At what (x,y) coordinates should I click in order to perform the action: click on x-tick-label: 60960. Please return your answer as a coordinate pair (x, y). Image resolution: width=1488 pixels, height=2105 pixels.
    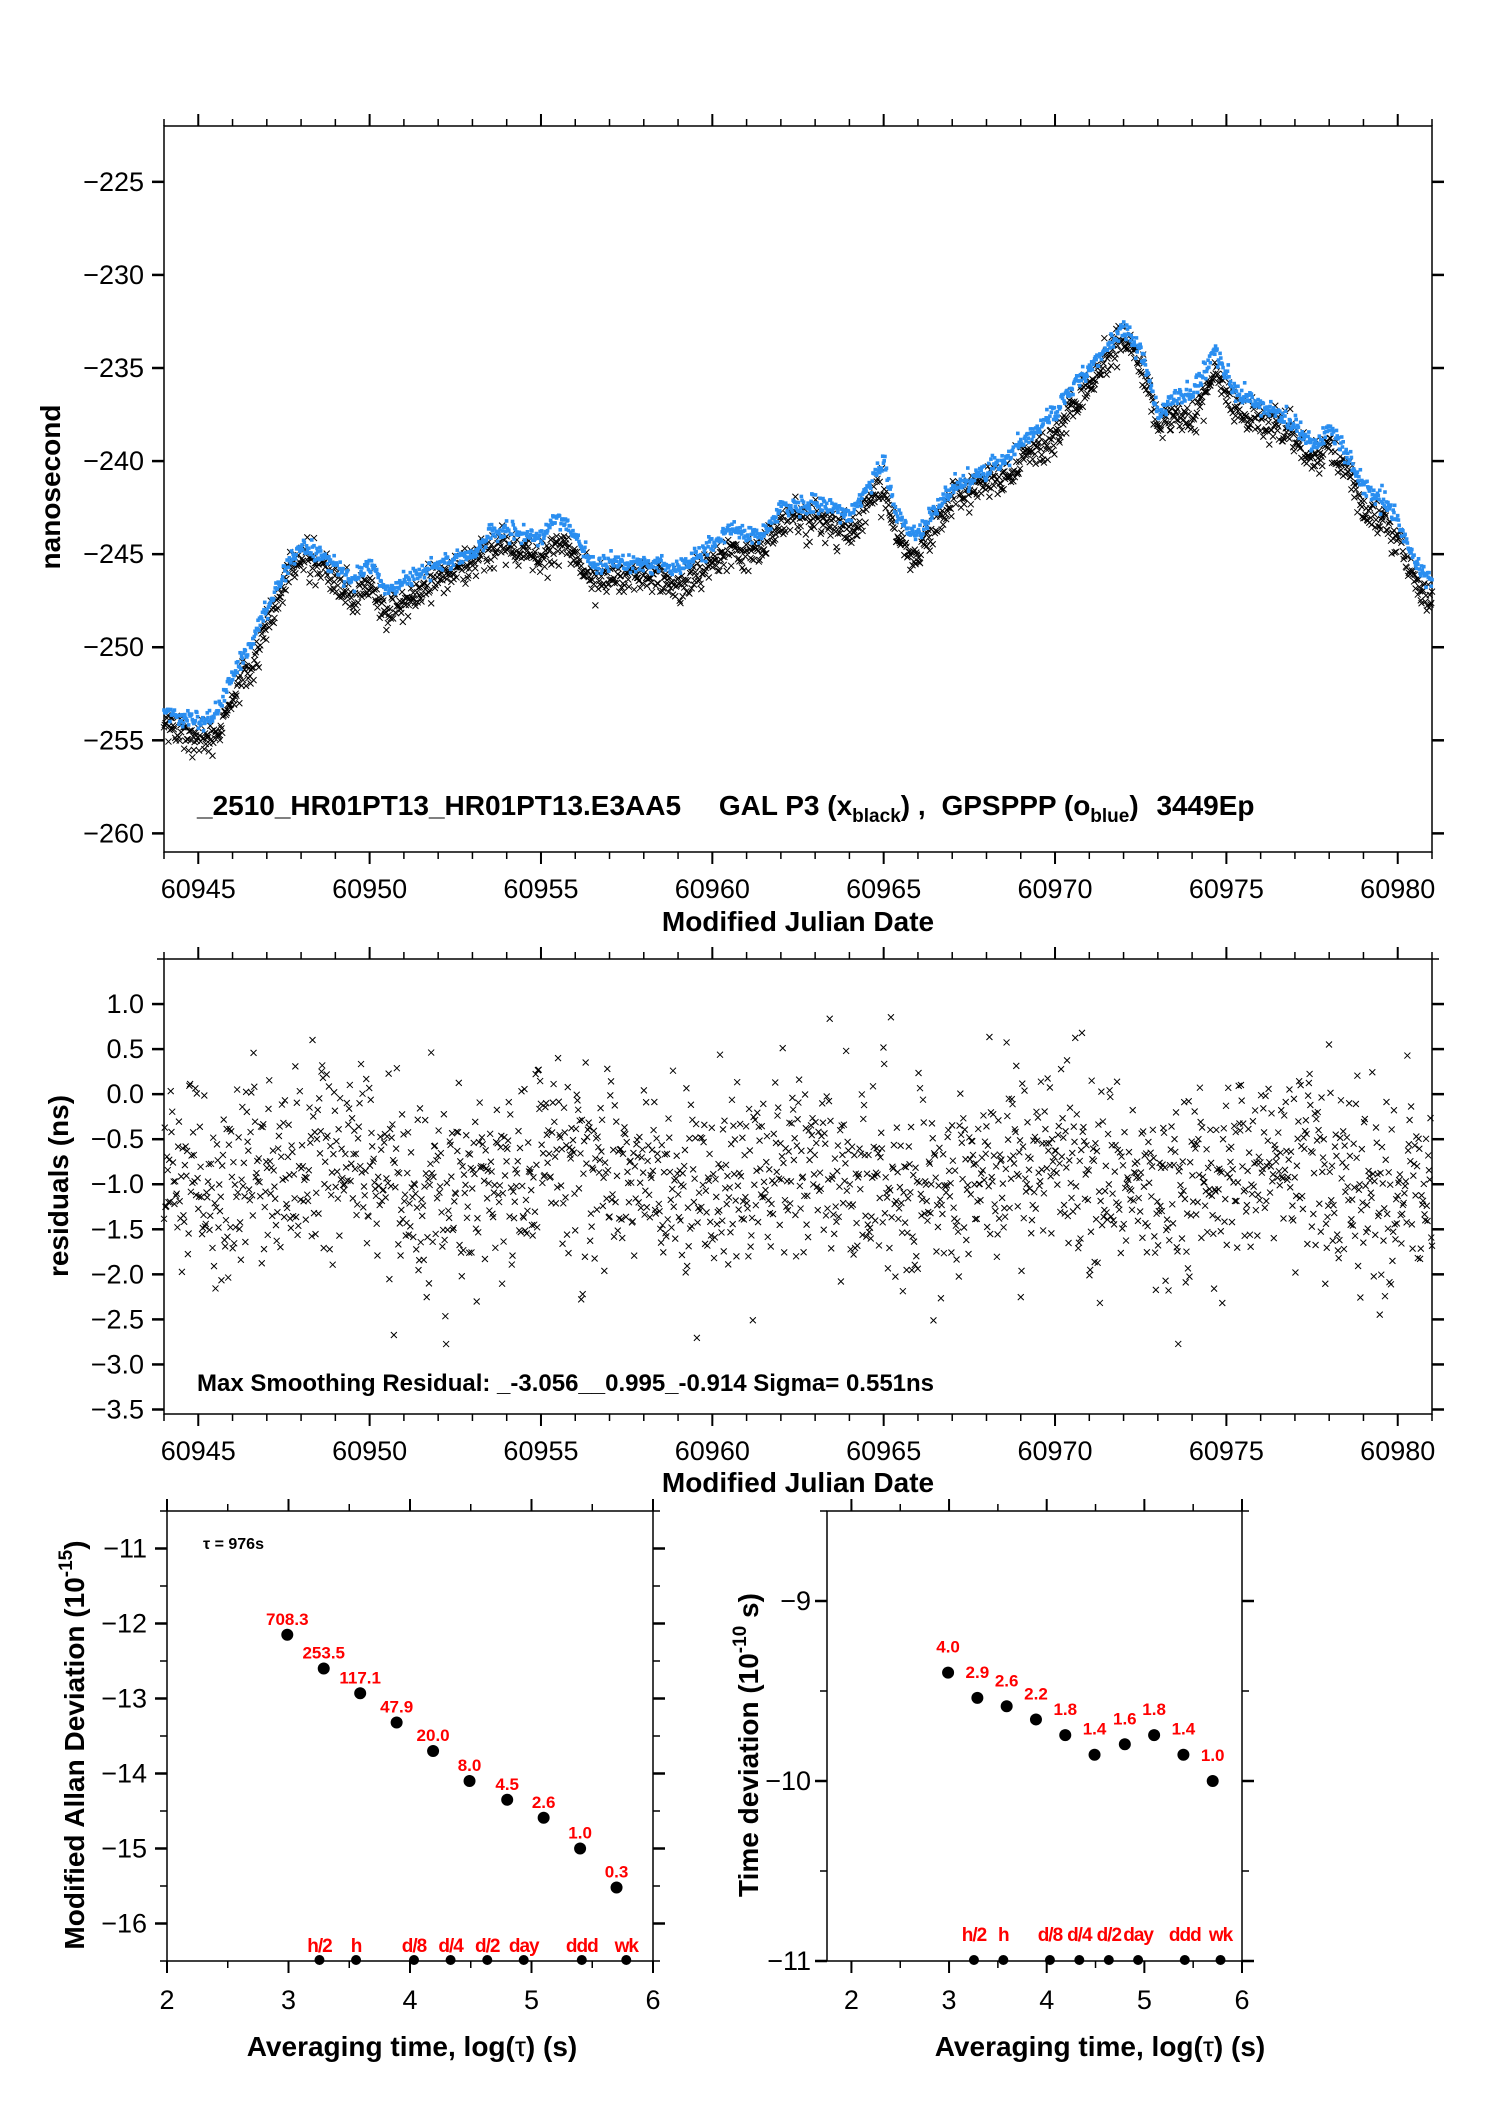
    Looking at the image, I should click on (712, 1451).